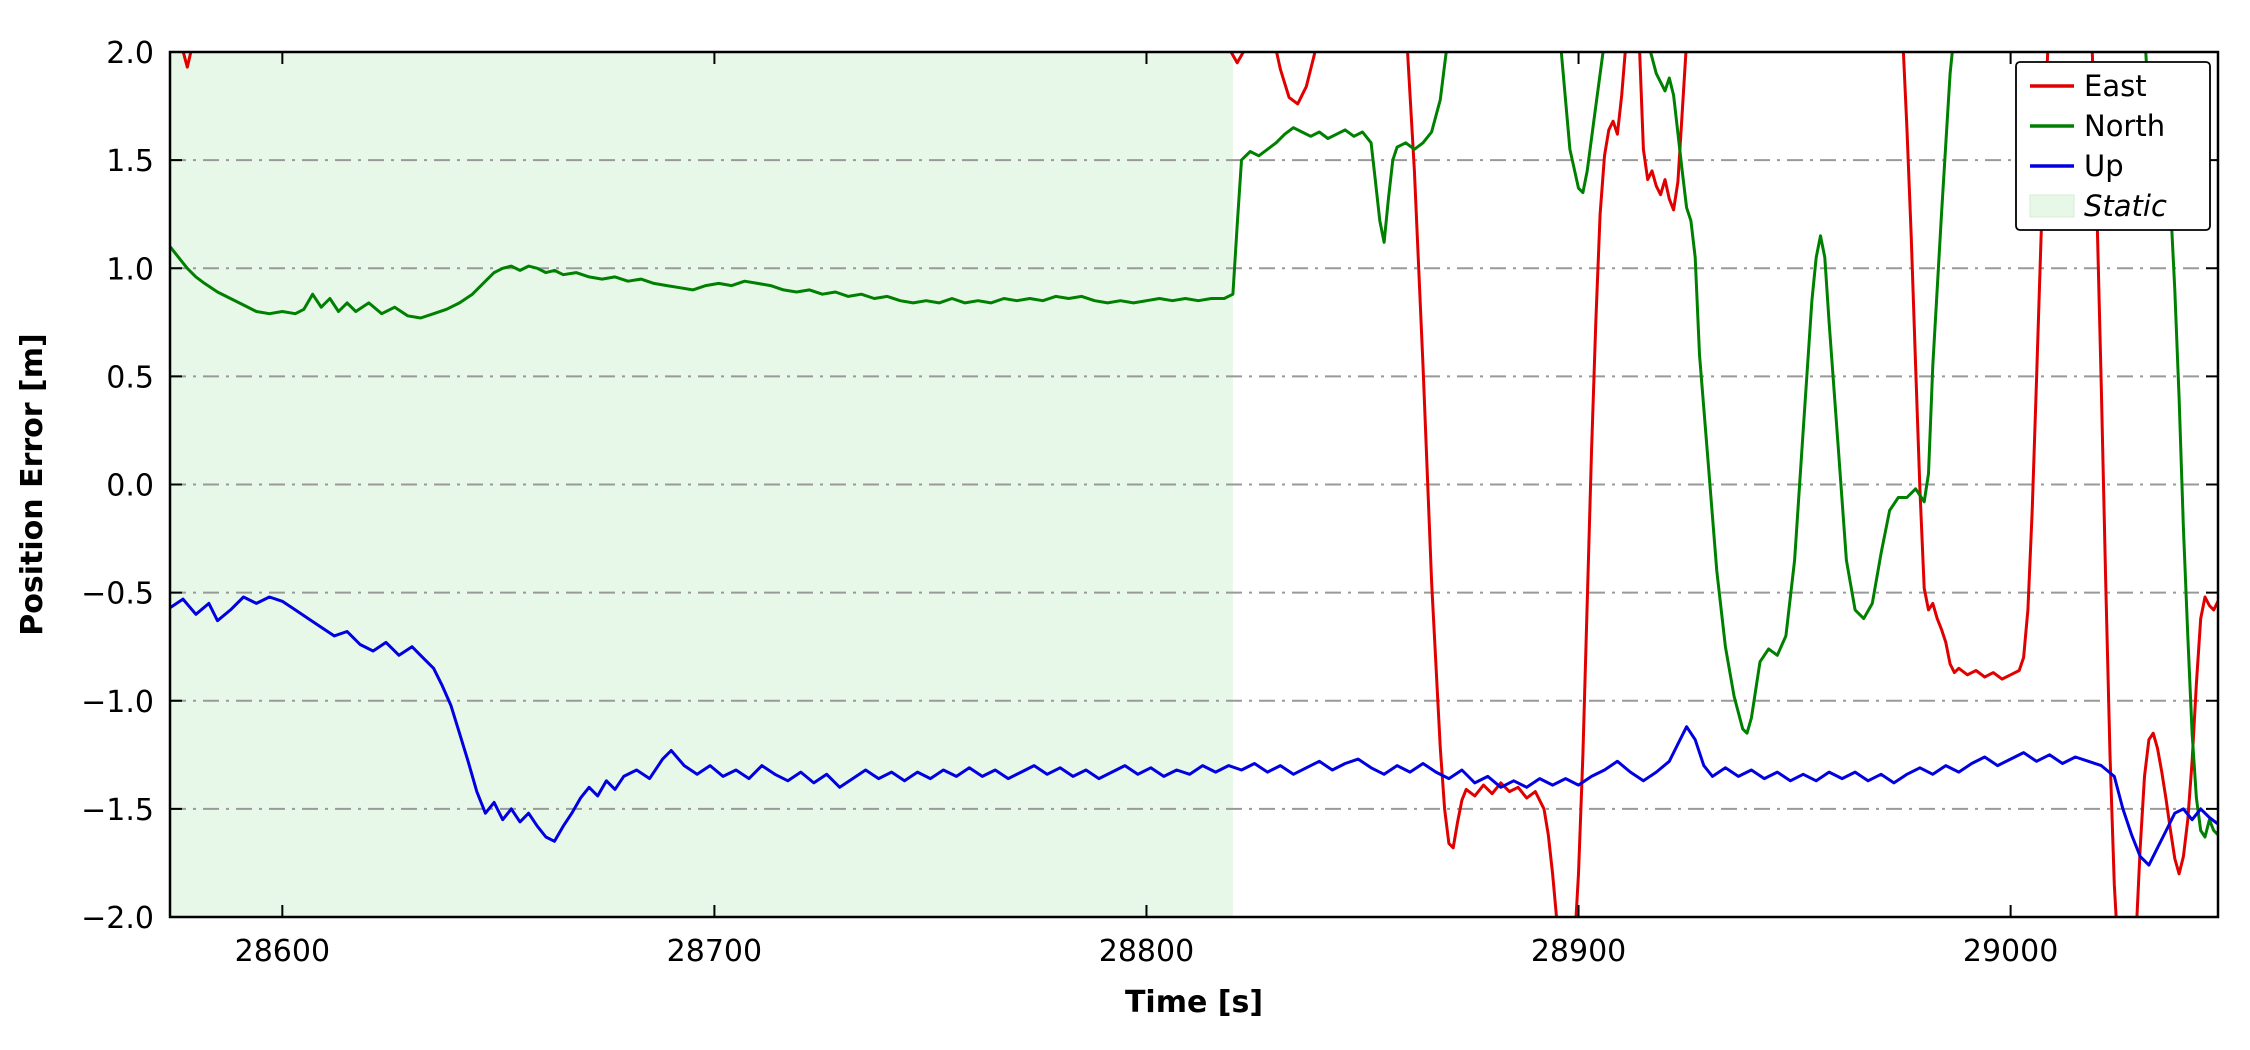  I want to click on y-tick-label: −0.5, so click(117, 594).